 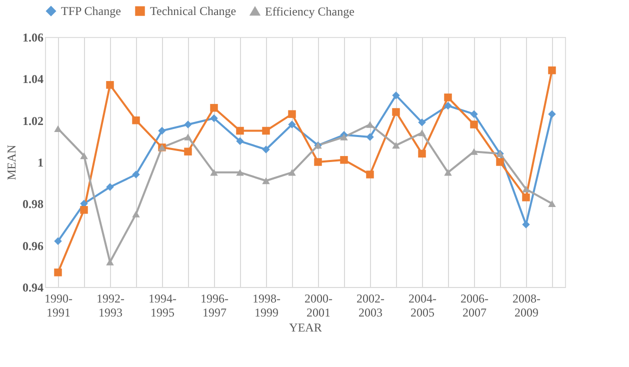 I want to click on y-tick-label: 1.02, so click(x=33, y=121).